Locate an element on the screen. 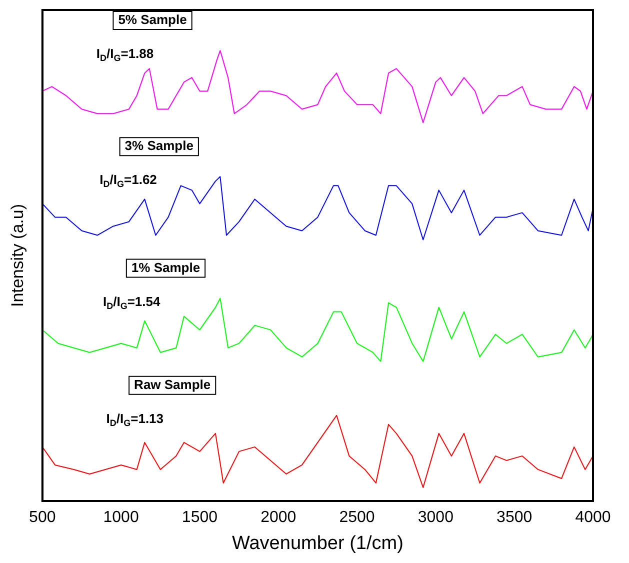  text: 5% Sample is located at coordinates (152, 20).